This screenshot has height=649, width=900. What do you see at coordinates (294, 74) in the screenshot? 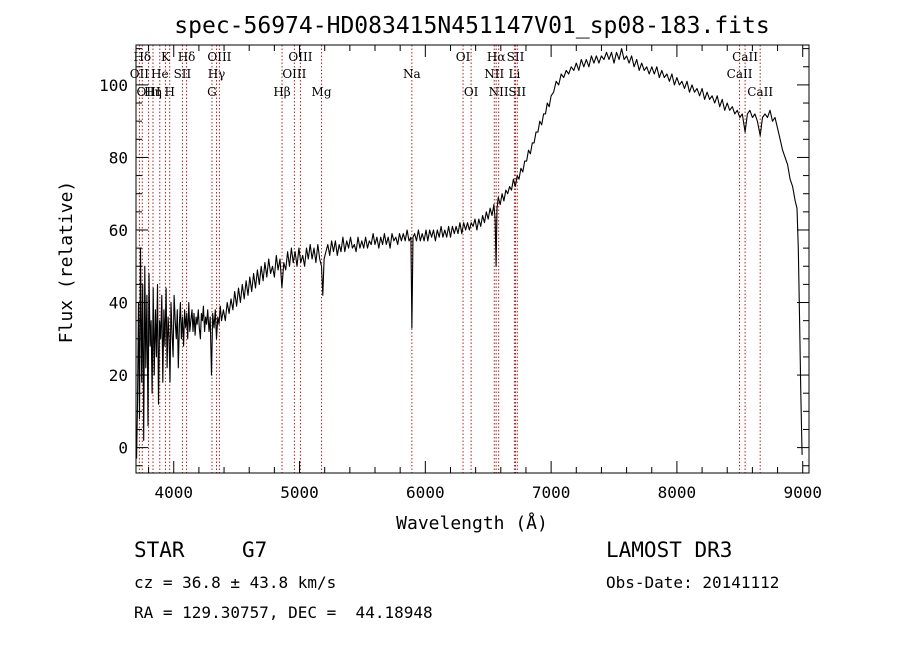
I see `line-label-13: OIII` at bounding box center [294, 74].